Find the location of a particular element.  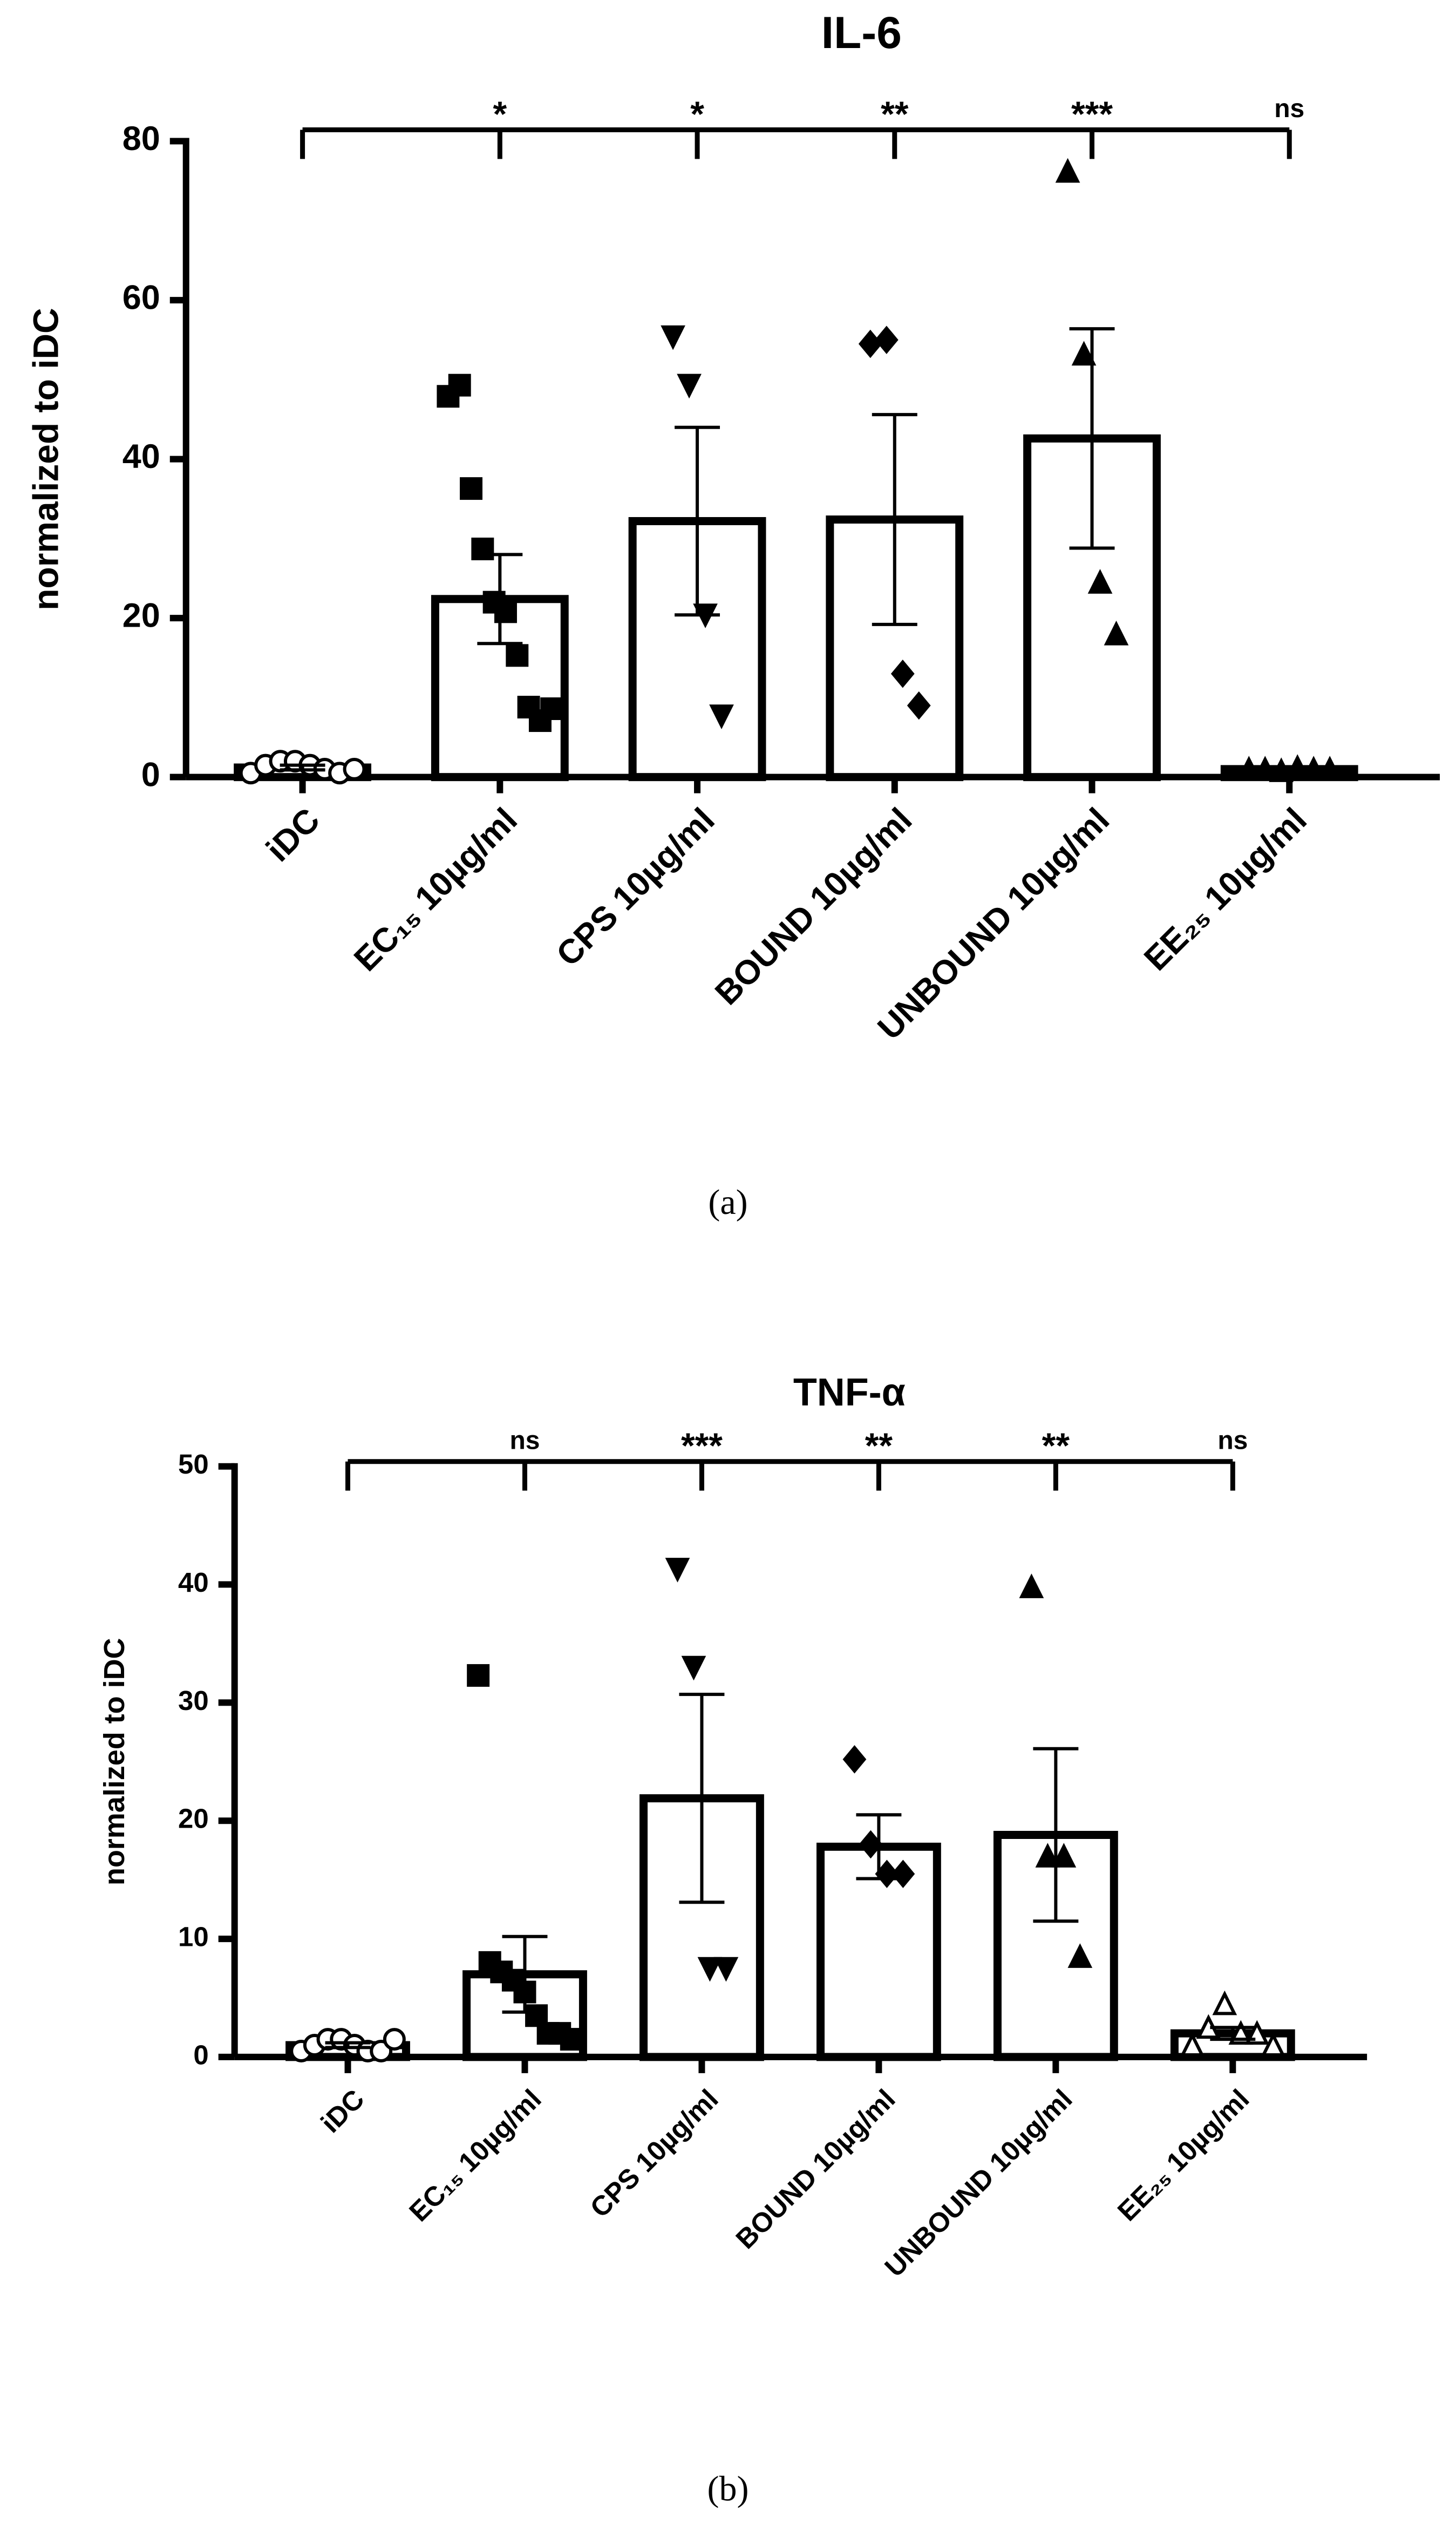

y-tick-label: 60 is located at coordinates (141, 298).